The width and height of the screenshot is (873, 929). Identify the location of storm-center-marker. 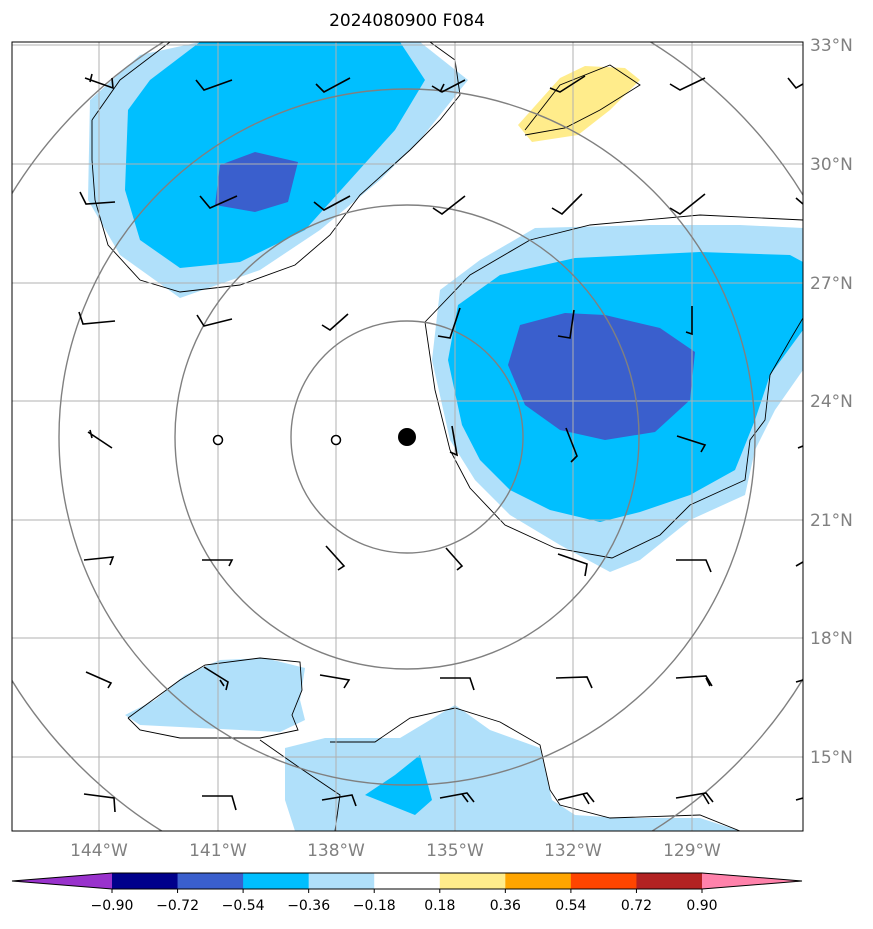
(407, 437).